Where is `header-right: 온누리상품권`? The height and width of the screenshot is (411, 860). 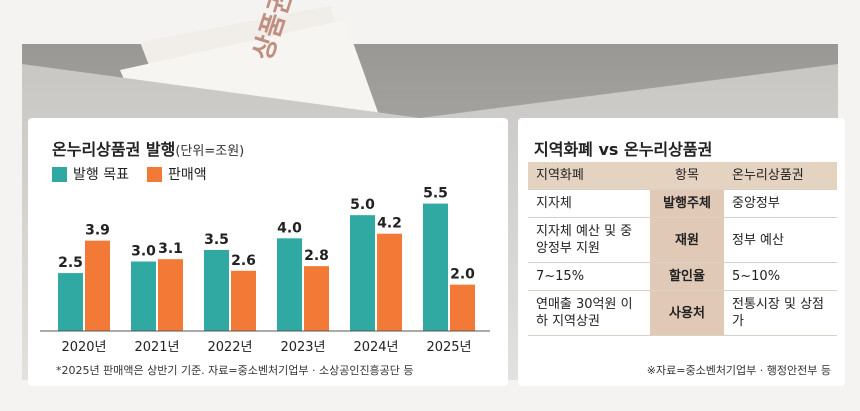 header-right: 온누리상품권 is located at coordinates (780, 176).